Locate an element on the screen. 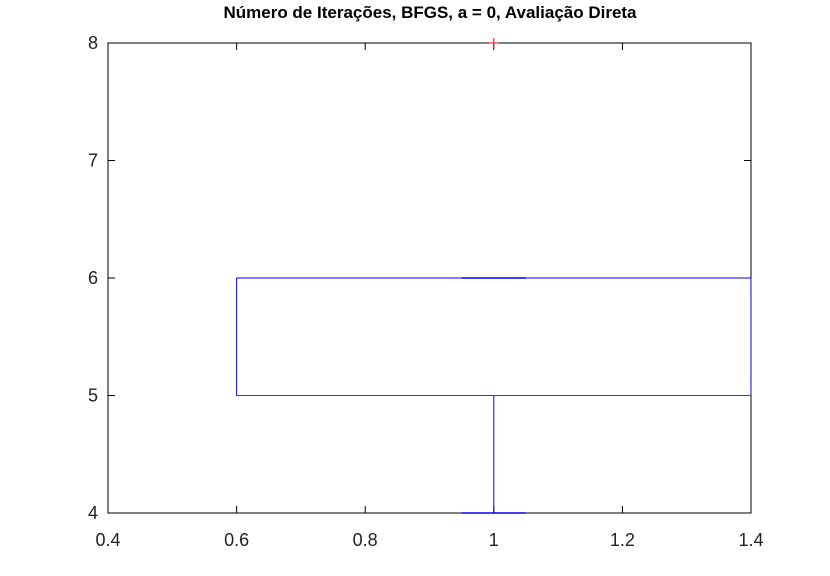  y-tick-label: 4 is located at coordinates (93, 513).